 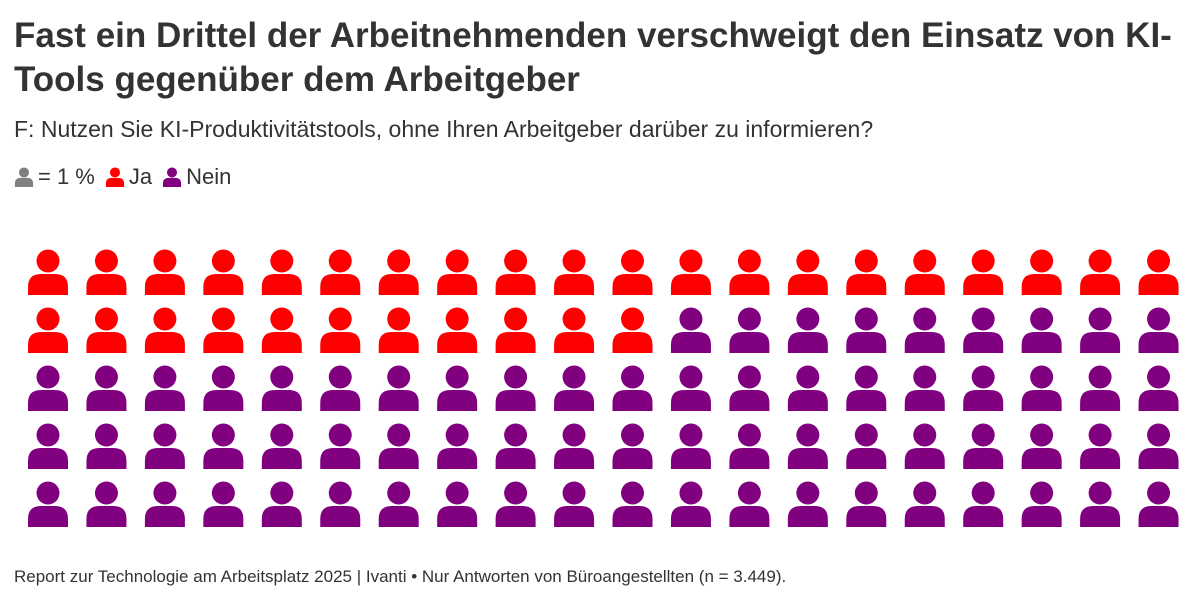 I want to click on legend-unit: = 1 %, so click(x=54, y=177).